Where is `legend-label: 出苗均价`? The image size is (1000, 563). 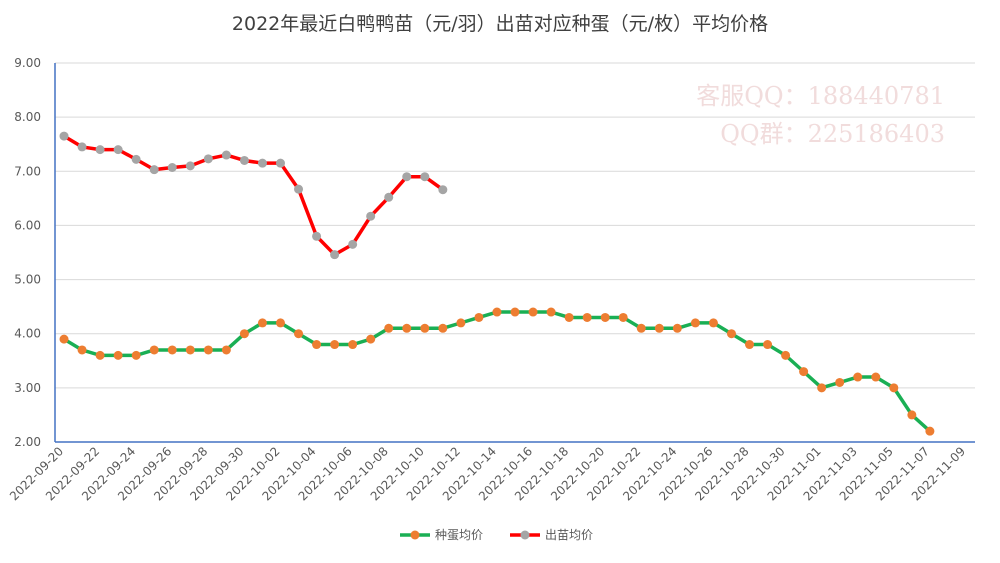 legend-label: 出苗均价 is located at coordinates (569, 535).